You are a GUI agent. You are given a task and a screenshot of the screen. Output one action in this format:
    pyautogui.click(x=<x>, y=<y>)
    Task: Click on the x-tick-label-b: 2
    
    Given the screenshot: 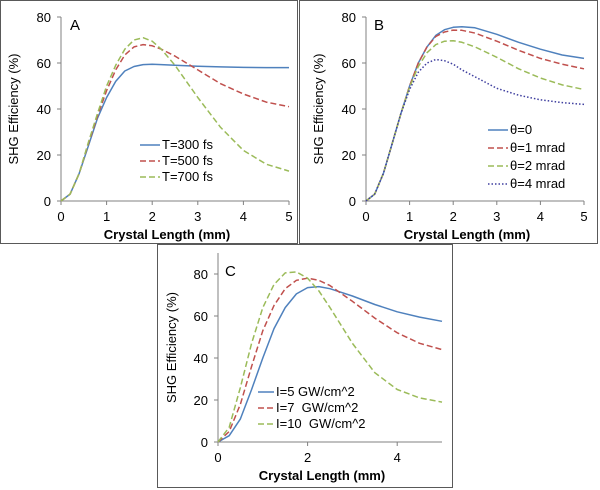 What is the action you would take?
    pyautogui.click(x=453, y=216)
    